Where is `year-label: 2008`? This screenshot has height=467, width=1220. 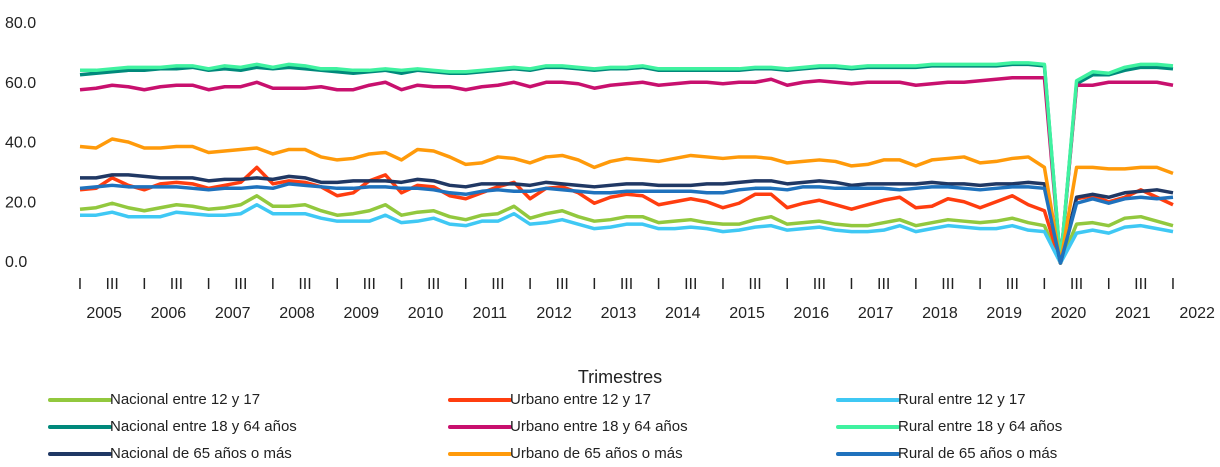
year-label: 2008 is located at coordinates (297, 313).